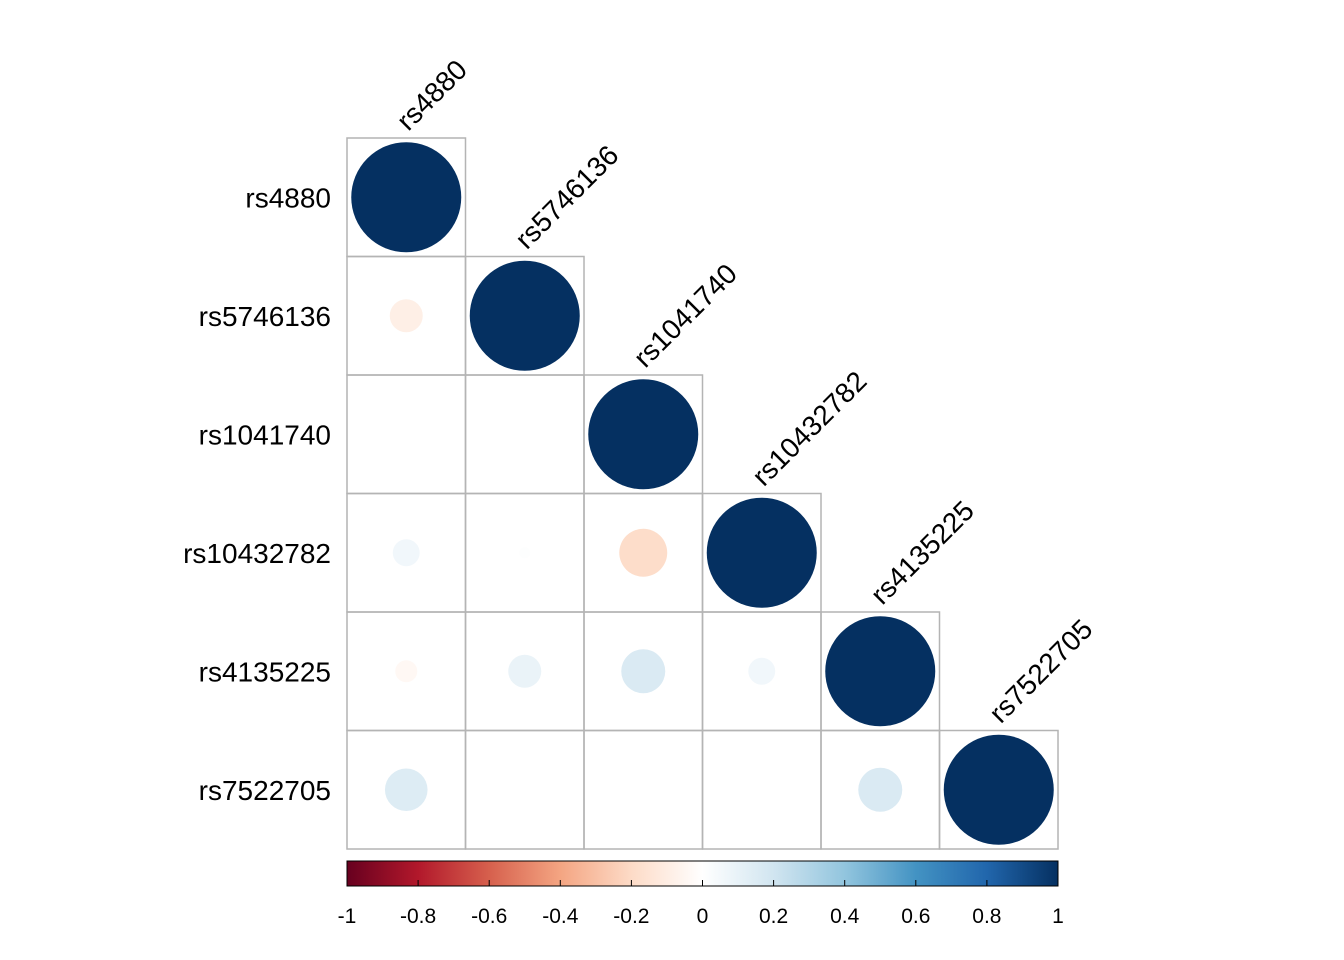 The height and width of the screenshot is (960, 1344). I want to click on circle-rs10432782-rs4880, so click(406, 553).